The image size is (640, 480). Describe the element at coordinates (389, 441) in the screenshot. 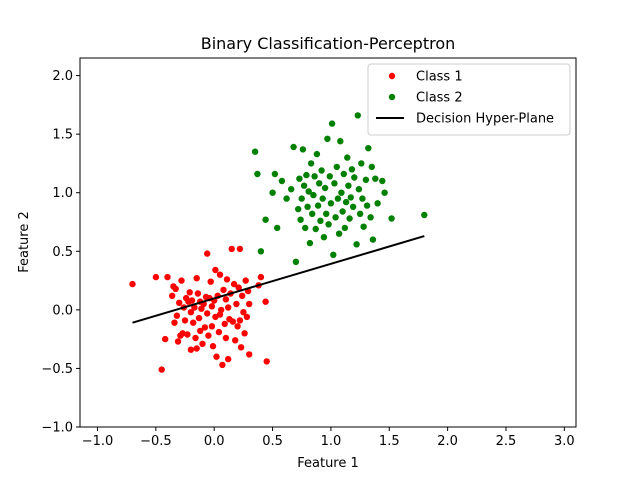

I see `x-tick-label-6: 1.5` at that location.